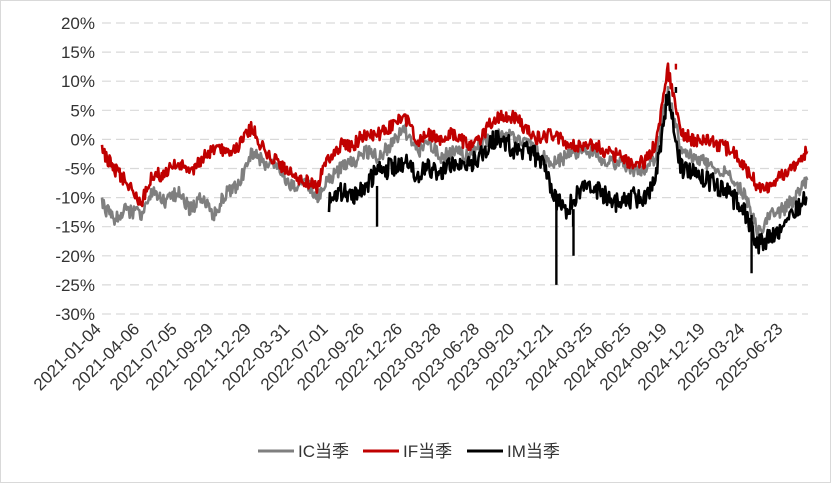 This screenshot has height=483, width=831. What do you see at coordinates (533, 451) in the screenshot?
I see `legend-label: IM当季` at bounding box center [533, 451].